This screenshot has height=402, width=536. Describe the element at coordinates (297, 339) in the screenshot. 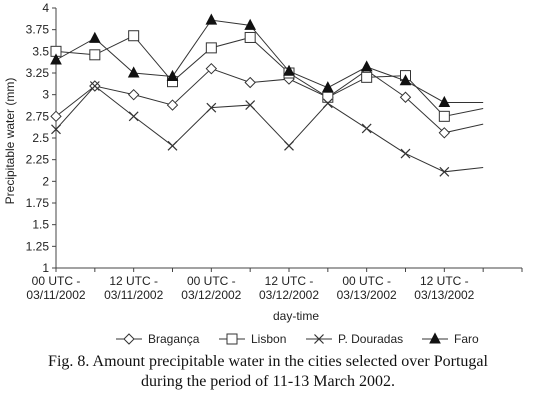

I see `legend: Bragança Lisbon P. Douradas Faro` at that location.